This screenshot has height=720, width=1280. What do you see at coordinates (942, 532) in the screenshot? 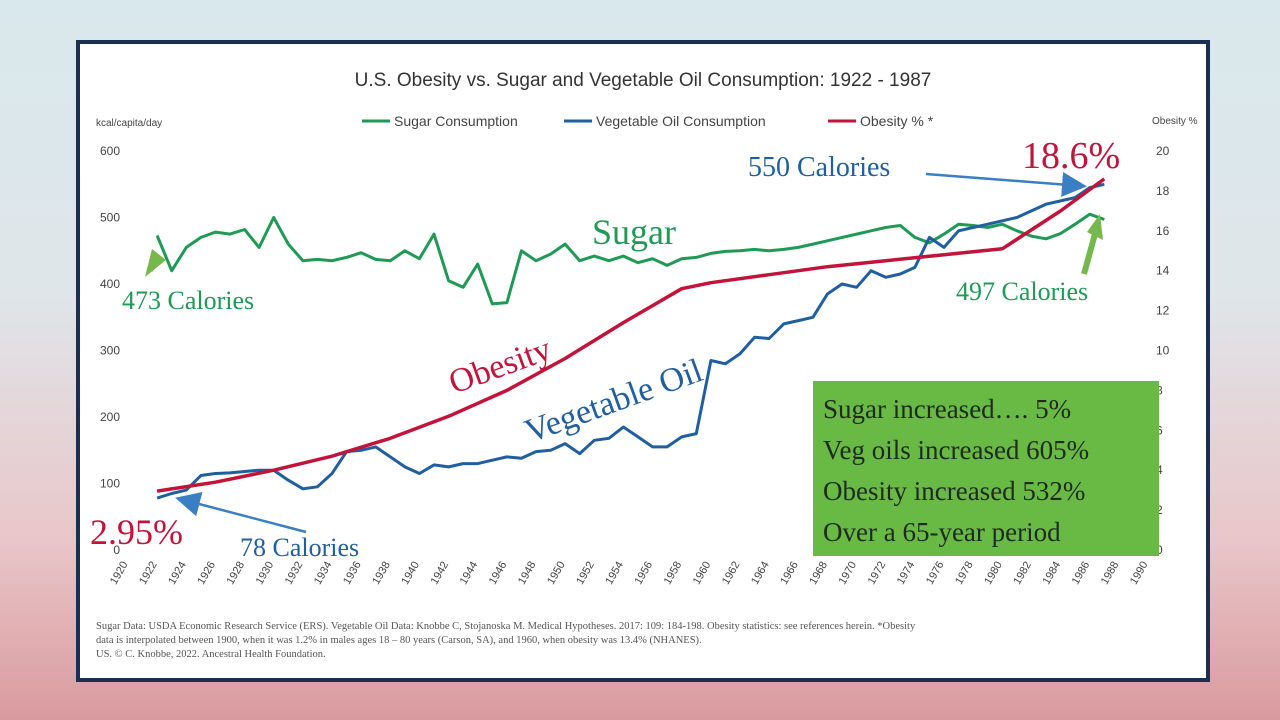
I see `summary-line: Over a 65-year period` at bounding box center [942, 532].